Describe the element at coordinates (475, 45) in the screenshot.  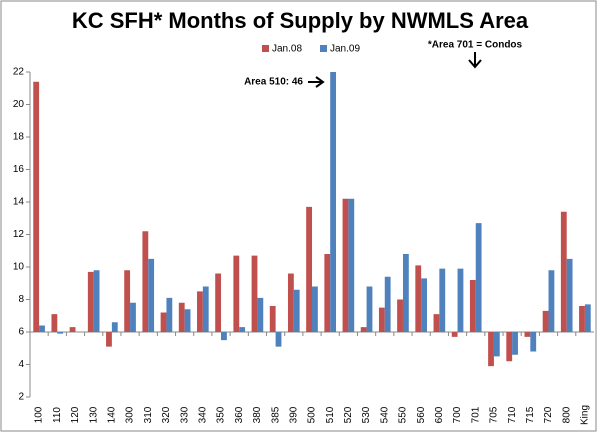
I see `annotation: *Area 701 = Condos` at that location.